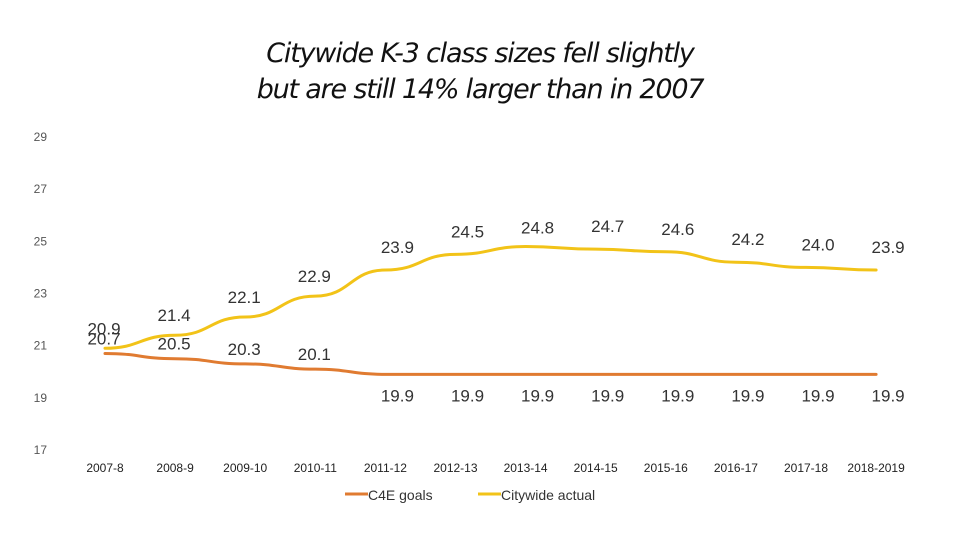 The image size is (960, 540). What do you see at coordinates (526, 468) in the screenshot?
I see `x-tick-label: 2013-14` at bounding box center [526, 468].